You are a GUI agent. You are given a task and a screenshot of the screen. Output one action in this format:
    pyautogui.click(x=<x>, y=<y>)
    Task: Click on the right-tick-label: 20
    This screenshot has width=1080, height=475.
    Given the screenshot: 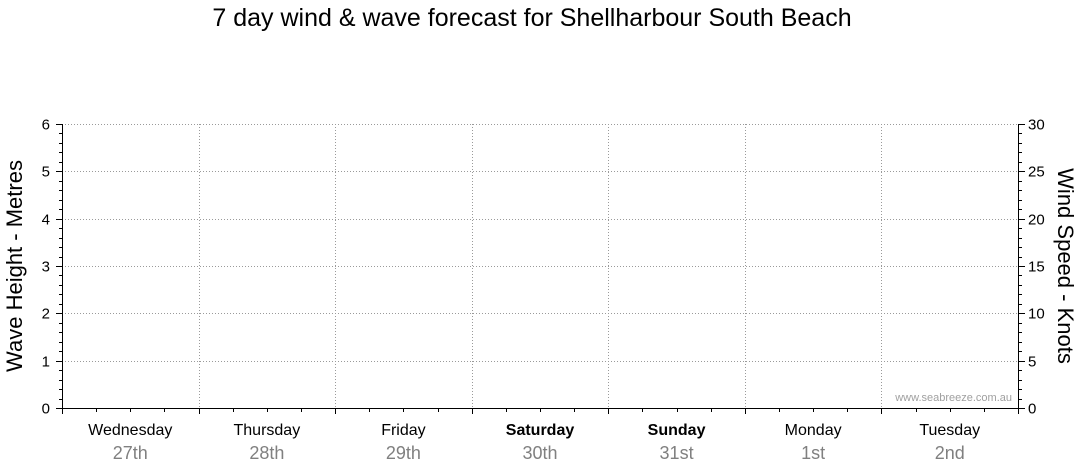 What is the action you would take?
    pyautogui.click(x=1036, y=220)
    